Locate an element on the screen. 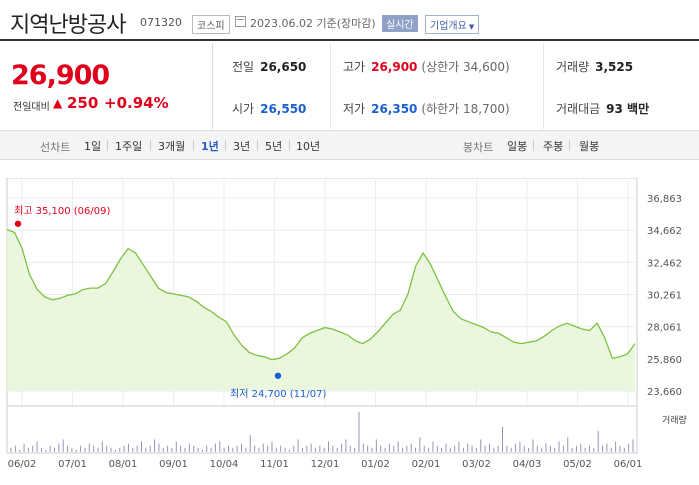 The width and height of the screenshot is (699, 485). period-1d: 1일 is located at coordinates (93, 146).